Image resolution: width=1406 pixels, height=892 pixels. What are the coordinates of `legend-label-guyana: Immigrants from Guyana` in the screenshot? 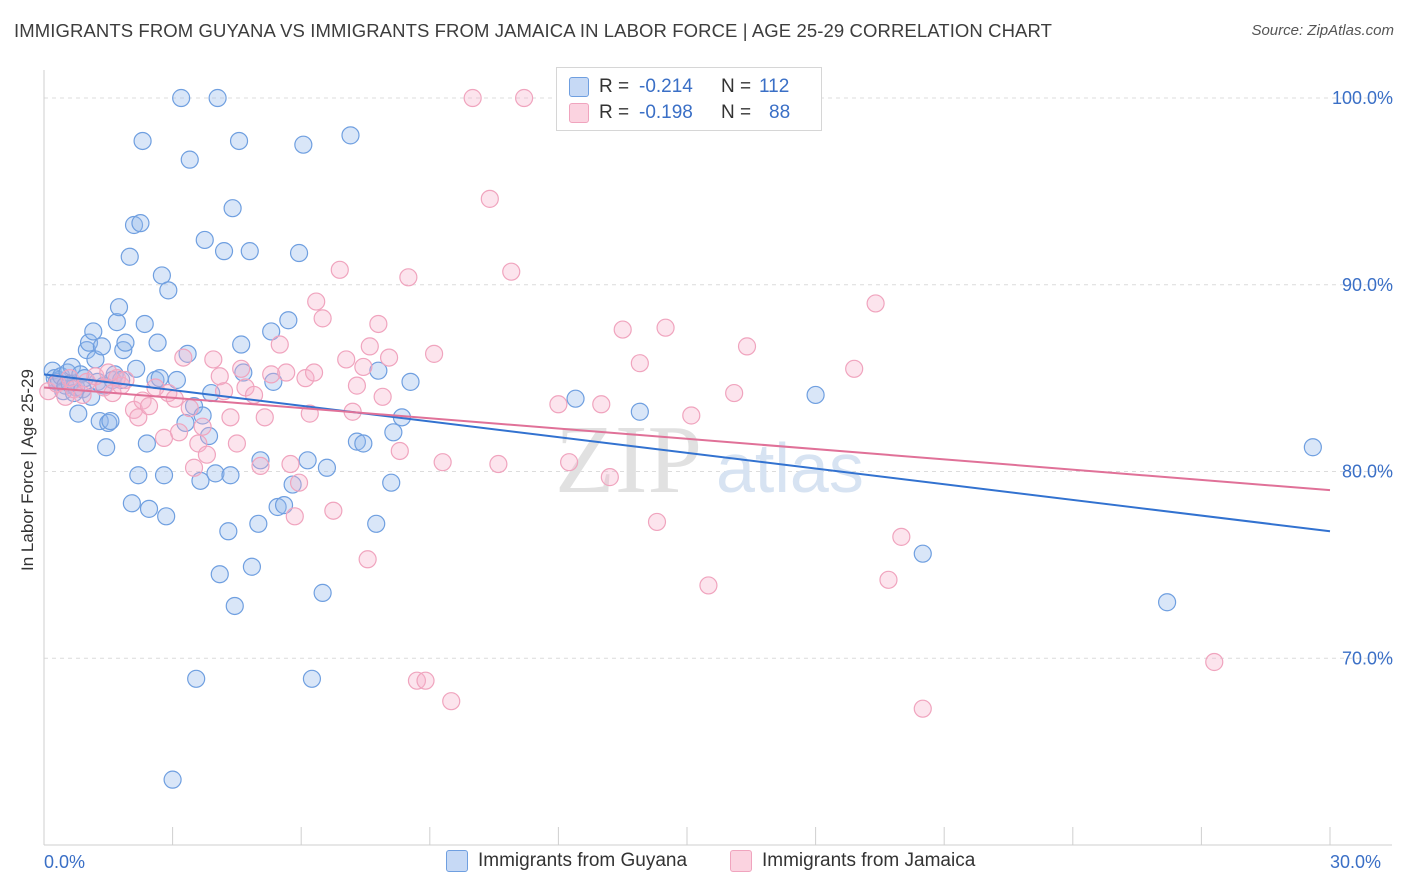 It's located at (583, 860).